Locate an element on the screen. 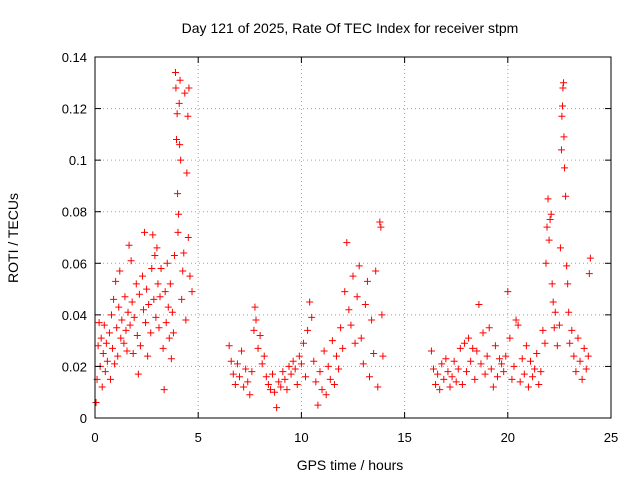 This screenshot has width=640, height=480. y-tick-label: 0 is located at coordinates (83, 418).